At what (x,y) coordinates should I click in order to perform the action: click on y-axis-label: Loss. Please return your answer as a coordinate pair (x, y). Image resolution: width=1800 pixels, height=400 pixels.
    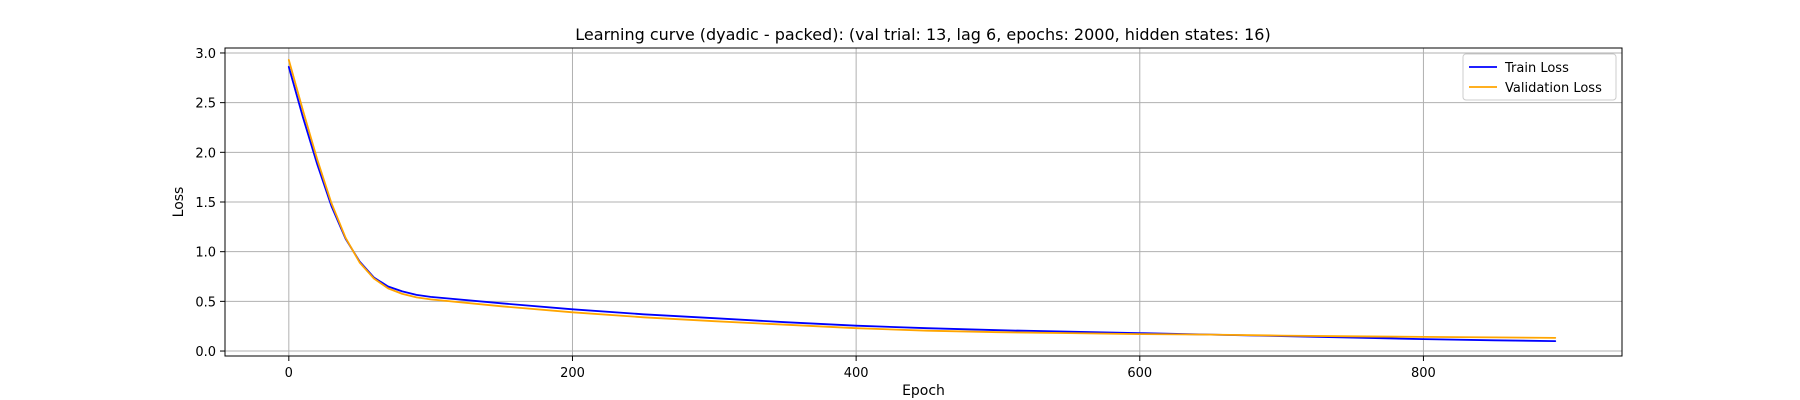
    Looking at the image, I should click on (179, 202).